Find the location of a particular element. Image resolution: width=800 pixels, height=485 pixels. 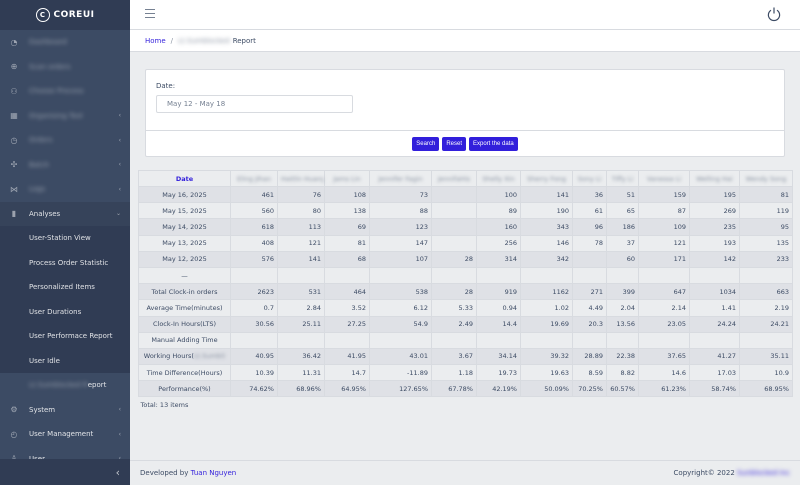

table-cell: 80 is located at coordinates (301, 211).